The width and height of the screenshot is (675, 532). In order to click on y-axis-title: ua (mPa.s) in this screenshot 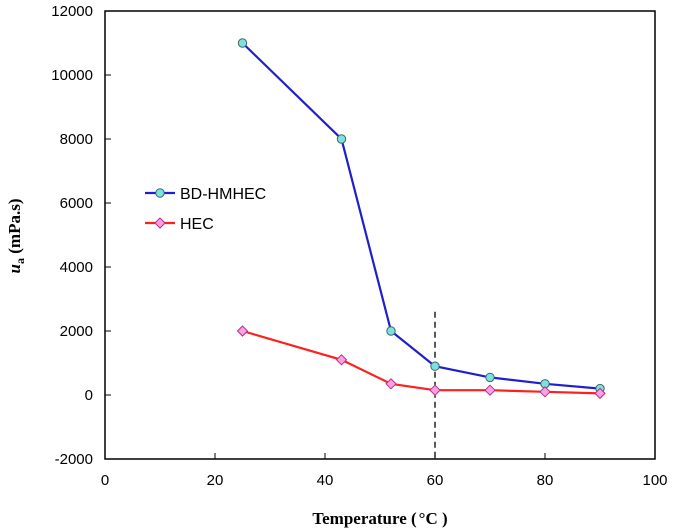, I will do `click(16, 236)`.